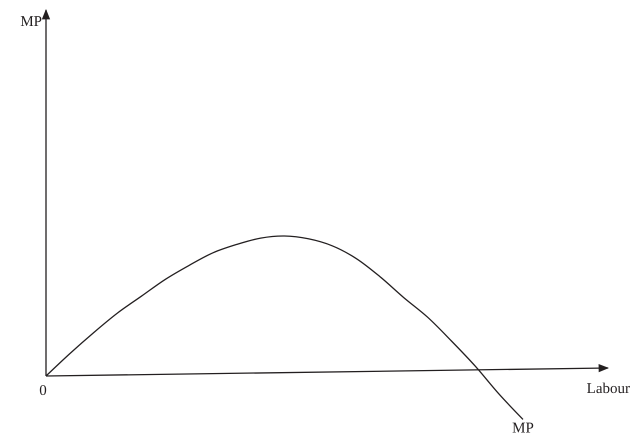 This screenshot has height=443, width=643. Describe the element at coordinates (43, 391) in the screenshot. I see `annotation: 0` at that location.